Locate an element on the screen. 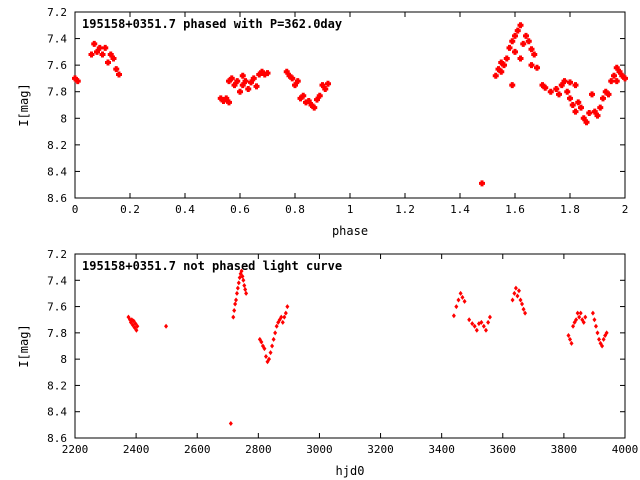 This screenshot has height=480, width=640. chart-title: 195158+0351.7 phased with P=362.0day is located at coordinates (212, 24).